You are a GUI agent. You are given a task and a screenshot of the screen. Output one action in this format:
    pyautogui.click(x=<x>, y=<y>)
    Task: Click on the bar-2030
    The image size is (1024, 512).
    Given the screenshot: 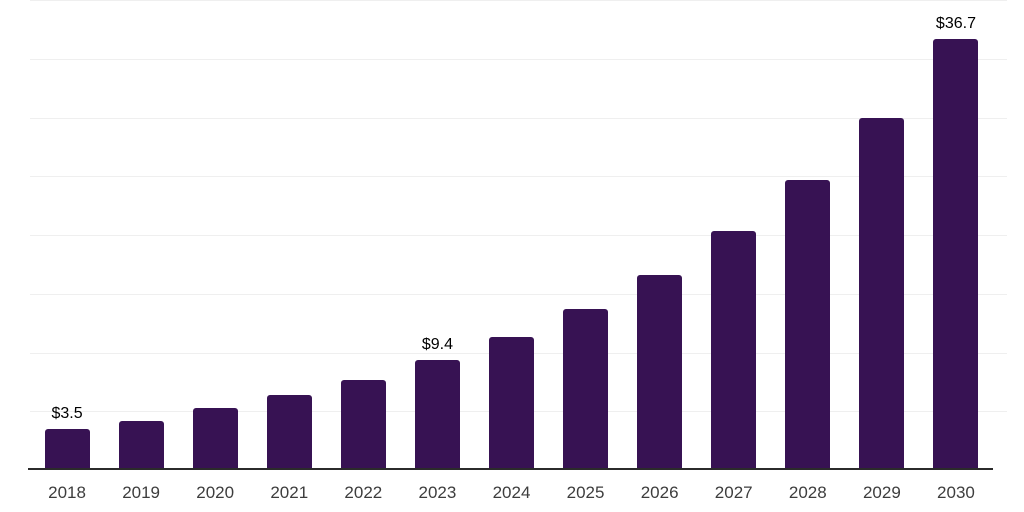 What is the action you would take?
    pyautogui.click(x=956, y=254)
    